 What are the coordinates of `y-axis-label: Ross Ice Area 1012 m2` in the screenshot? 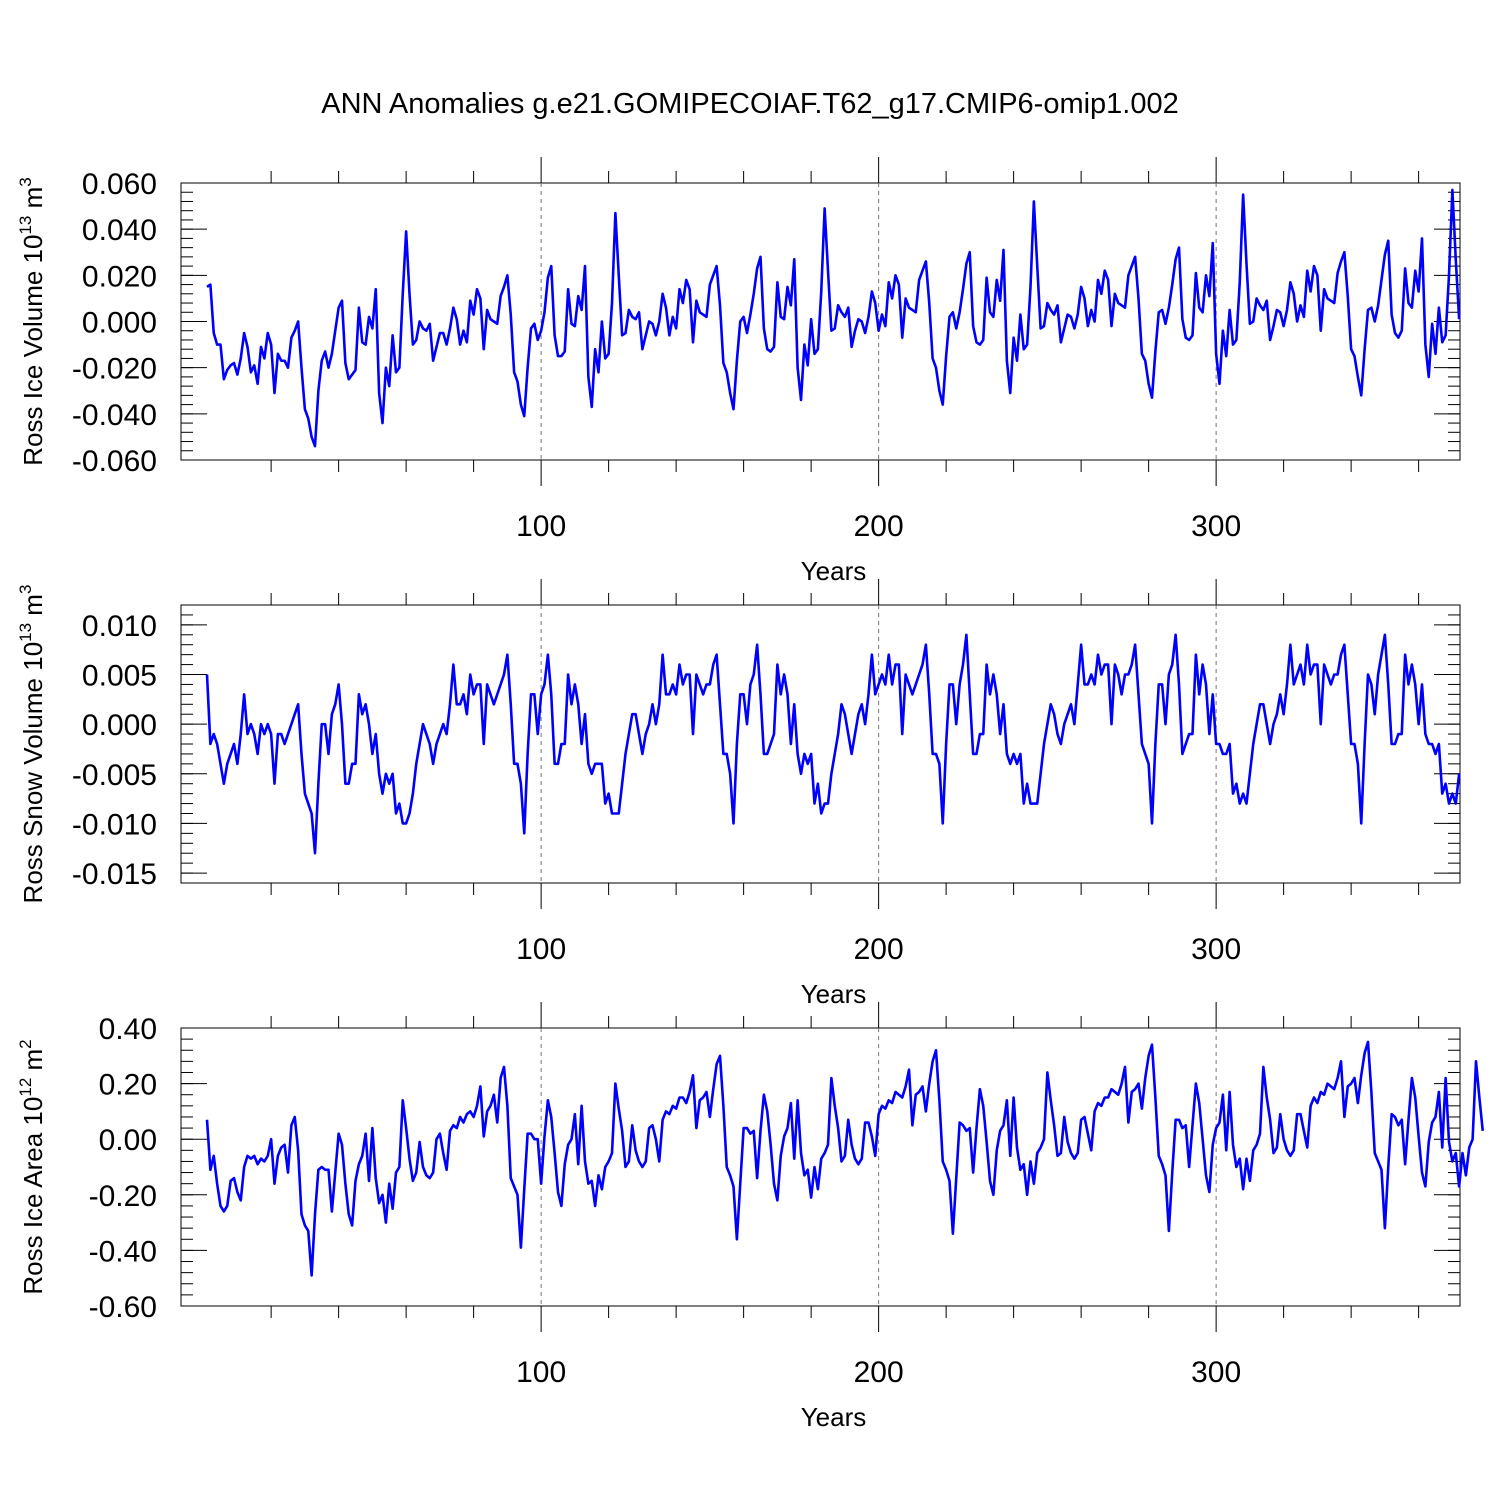 It's located at (32, 1166).